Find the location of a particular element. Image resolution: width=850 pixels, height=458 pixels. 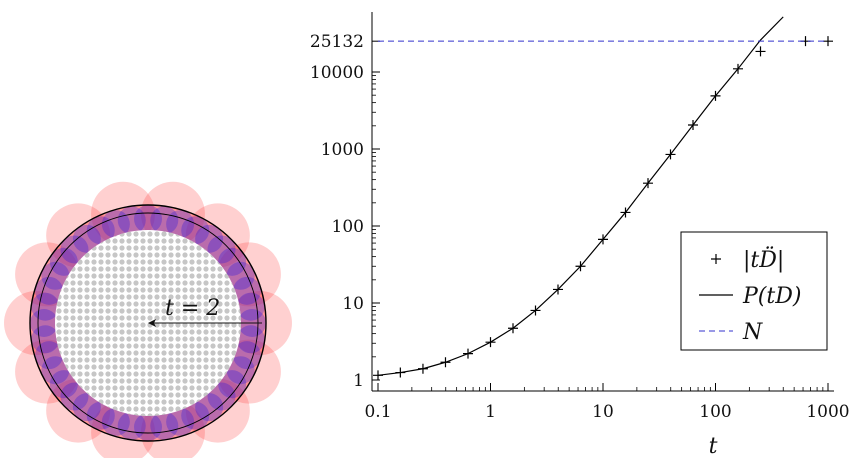

x-tick-label: 1000 is located at coordinates (827, 412).